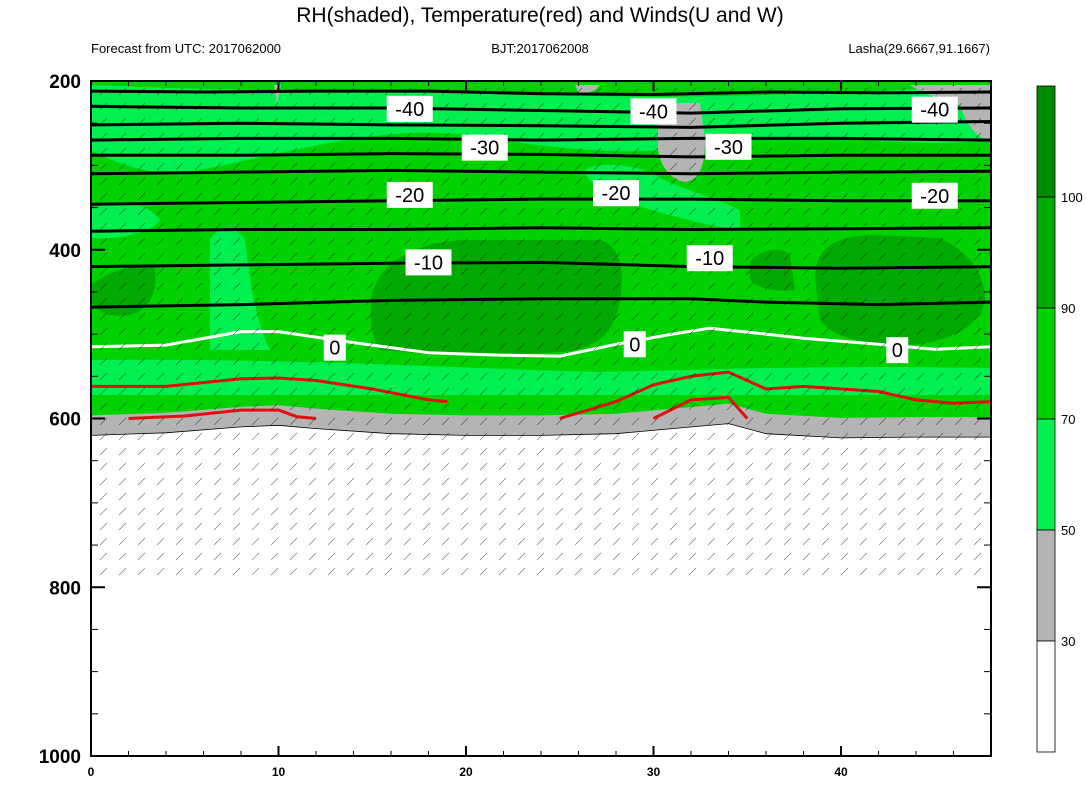 The image size is (1087, 806). What do you see at coordinates (728, 148) in the screenshot?
I see `contour-label: -30` at bounding box center [728, 148].